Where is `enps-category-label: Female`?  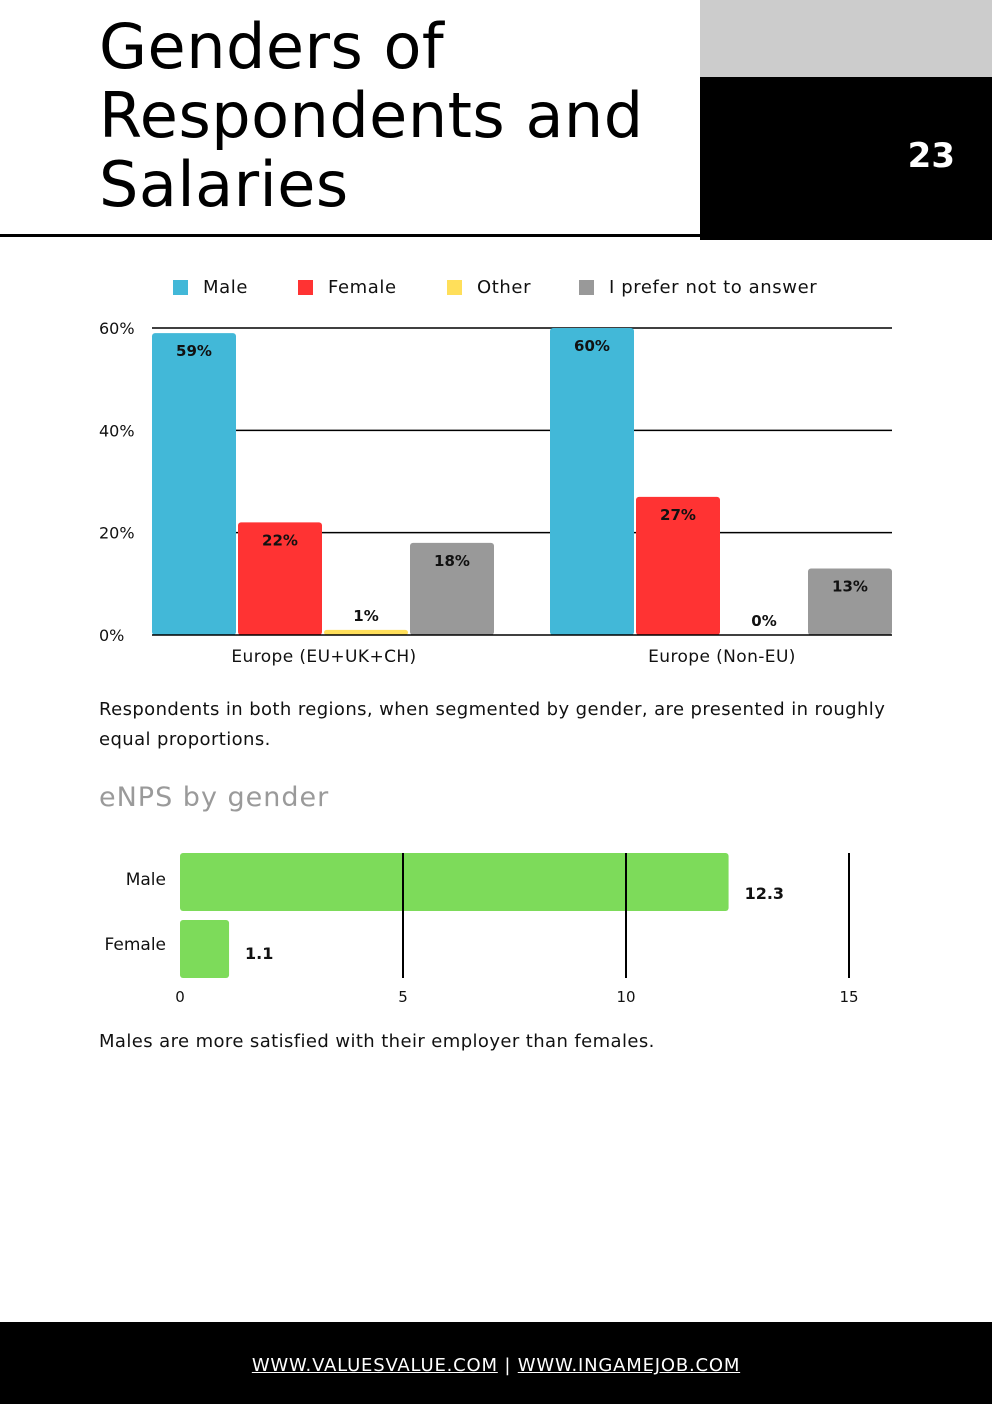 enps-category-label: Female is located at coordinates (135, 945).